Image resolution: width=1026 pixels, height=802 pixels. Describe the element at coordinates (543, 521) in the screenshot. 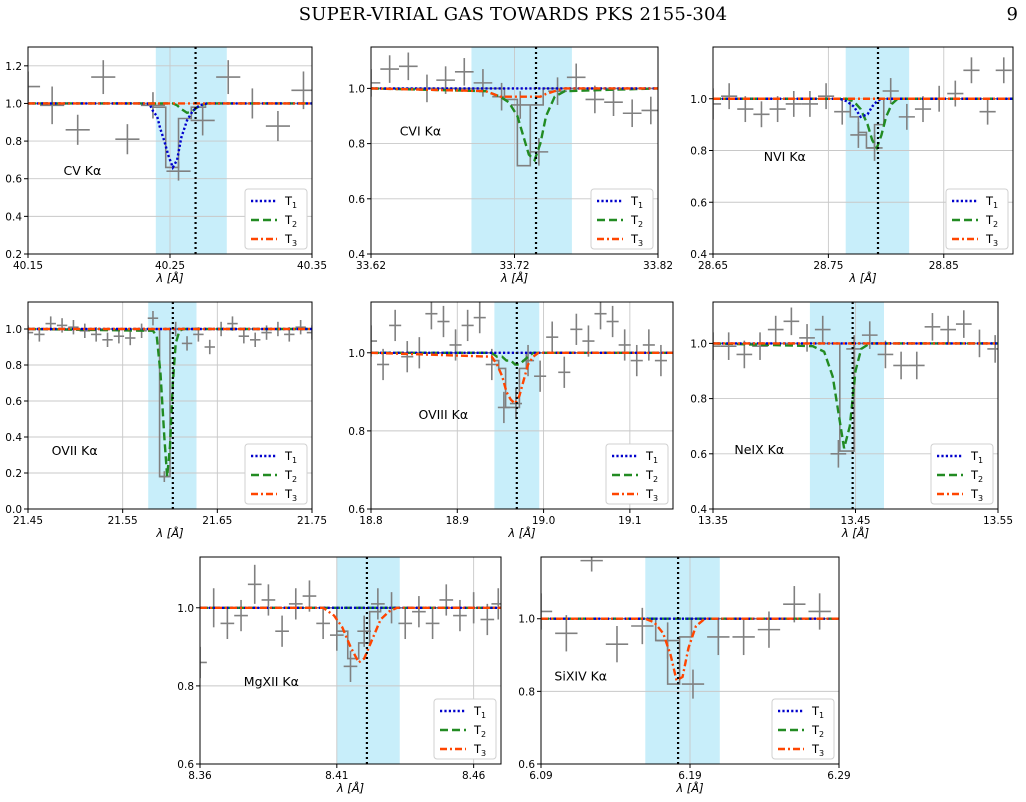

I see `x-tick-label: 19.0` at that location.